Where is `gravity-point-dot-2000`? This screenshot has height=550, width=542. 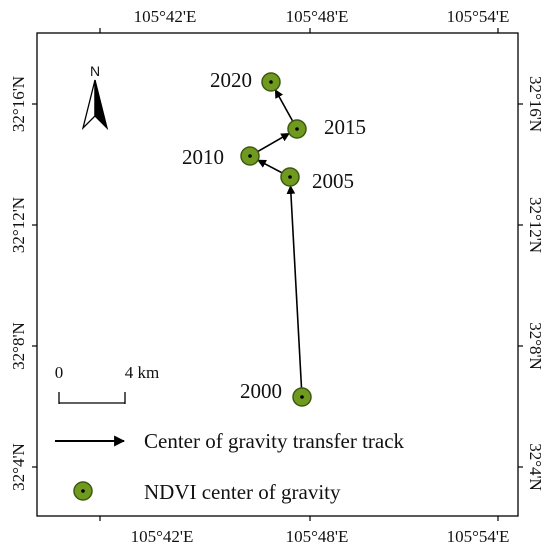
gravity-point-dot-2000 is located at coordinates (302, 397).